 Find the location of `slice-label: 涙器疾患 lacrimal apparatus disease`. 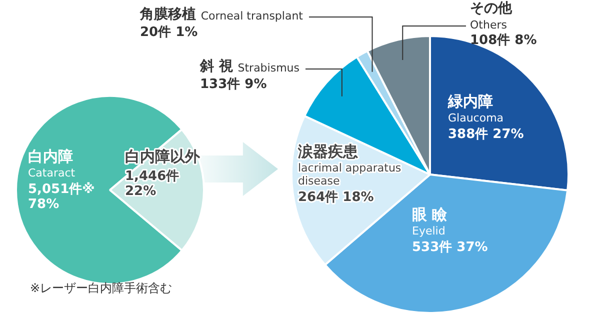

slice-label: 涙器疾患 lacrimal apparatus disease is located at coordinates (349, 165).